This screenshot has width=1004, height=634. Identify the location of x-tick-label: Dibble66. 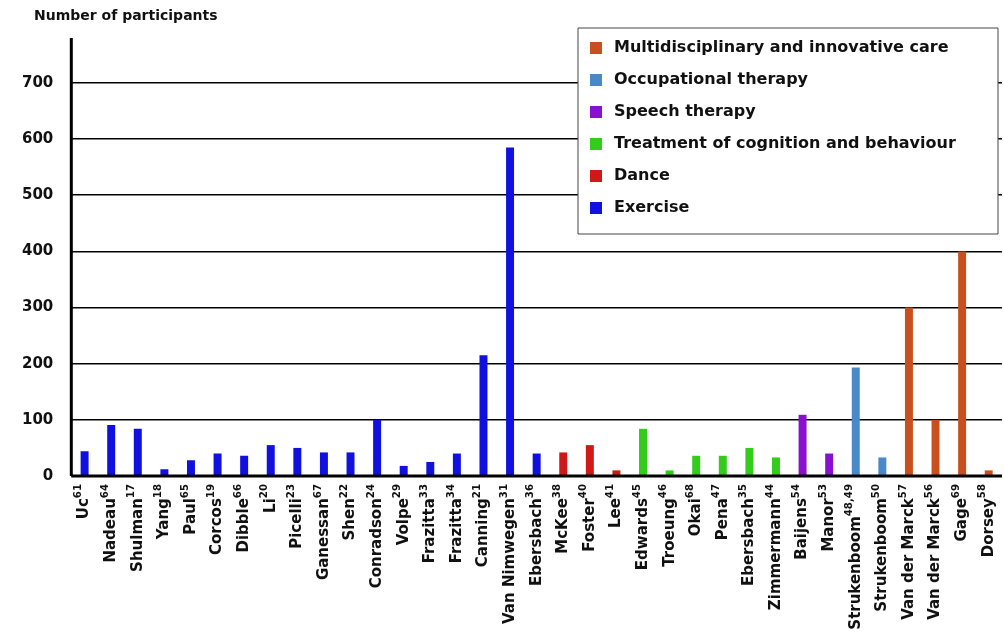
(242, 518).